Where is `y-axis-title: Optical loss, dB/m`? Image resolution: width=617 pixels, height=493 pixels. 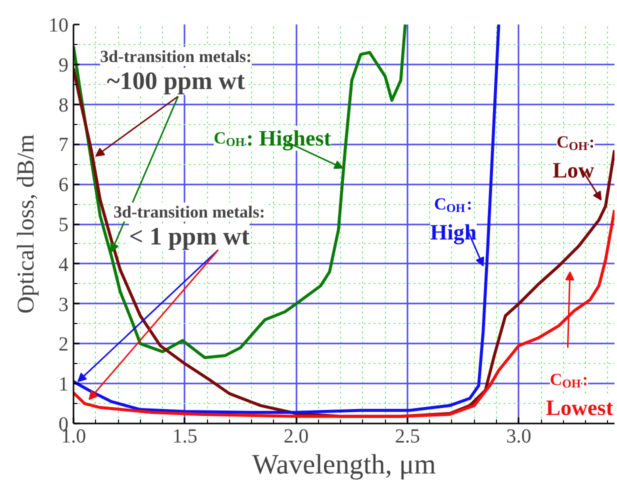
y-axis-title: Optical loss, dB/m is located at coordinates (27, 224).